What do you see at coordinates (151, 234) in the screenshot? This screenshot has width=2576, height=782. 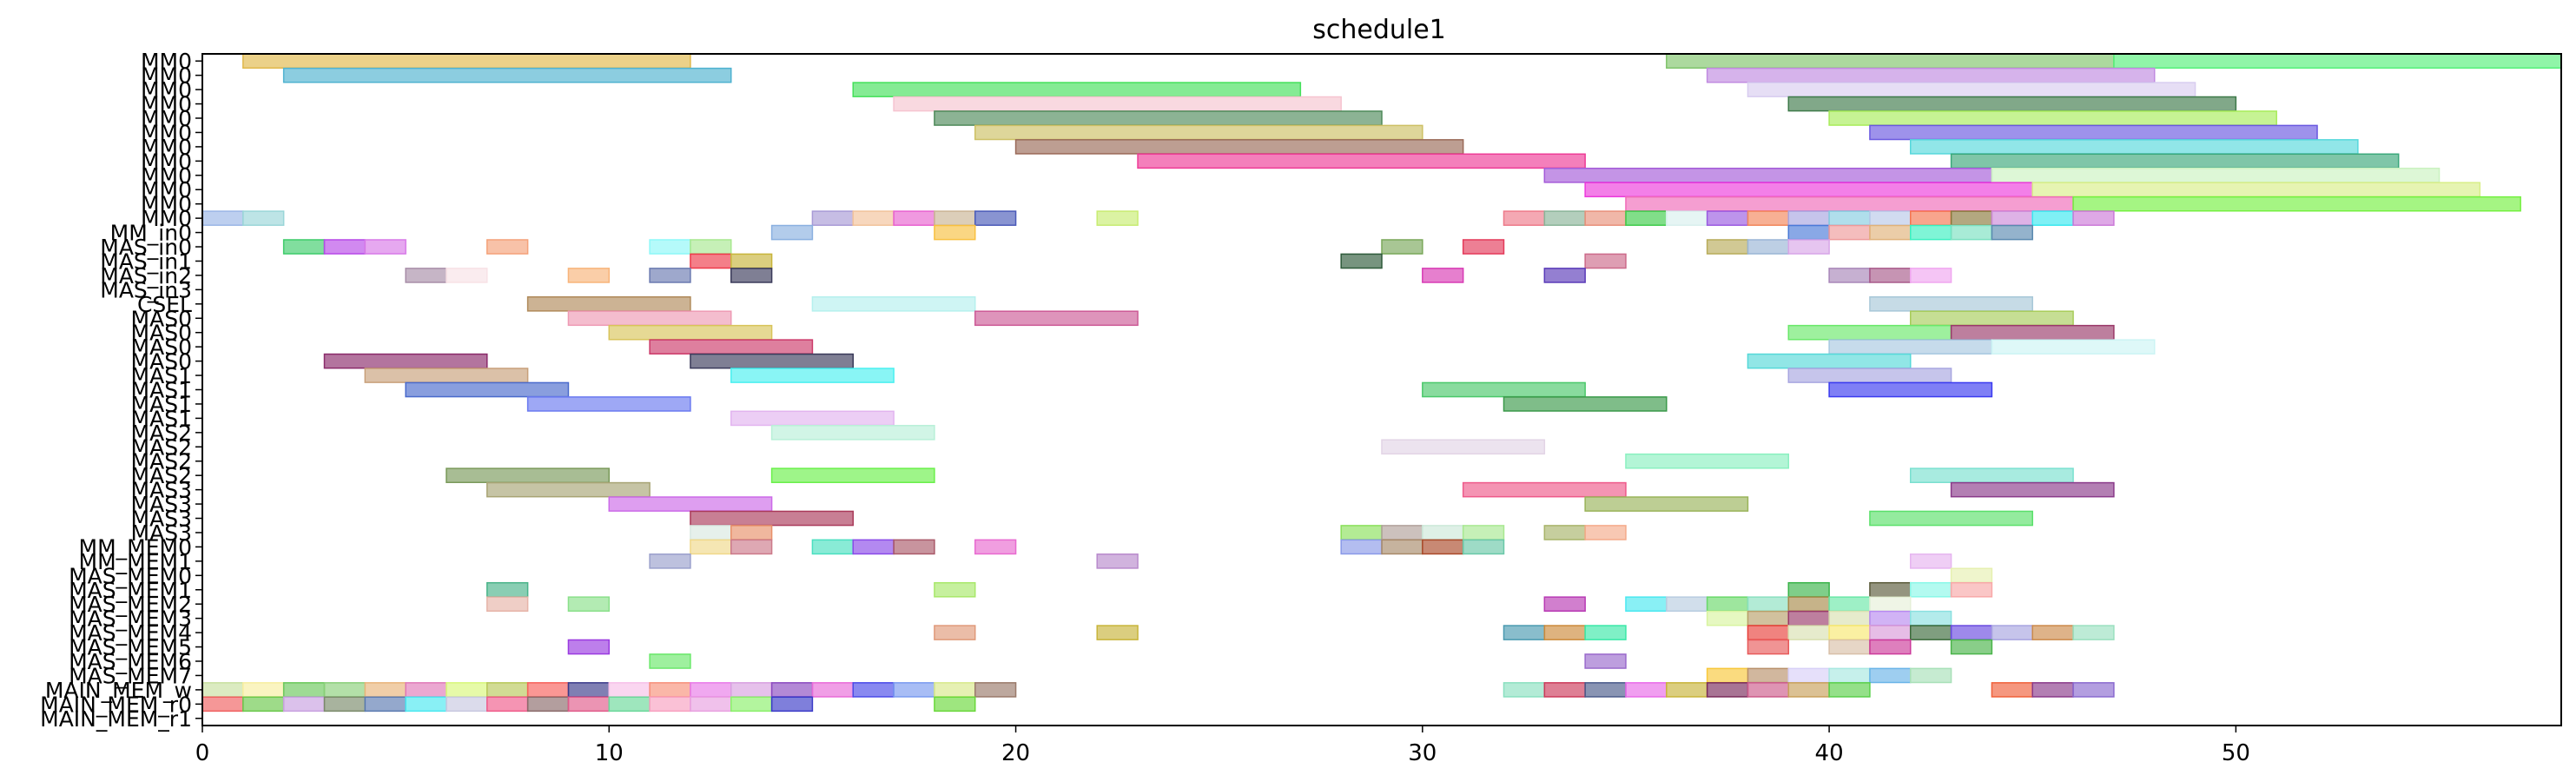 I see `y-tick-label: MM_in0` at bounding box center [151, 234].